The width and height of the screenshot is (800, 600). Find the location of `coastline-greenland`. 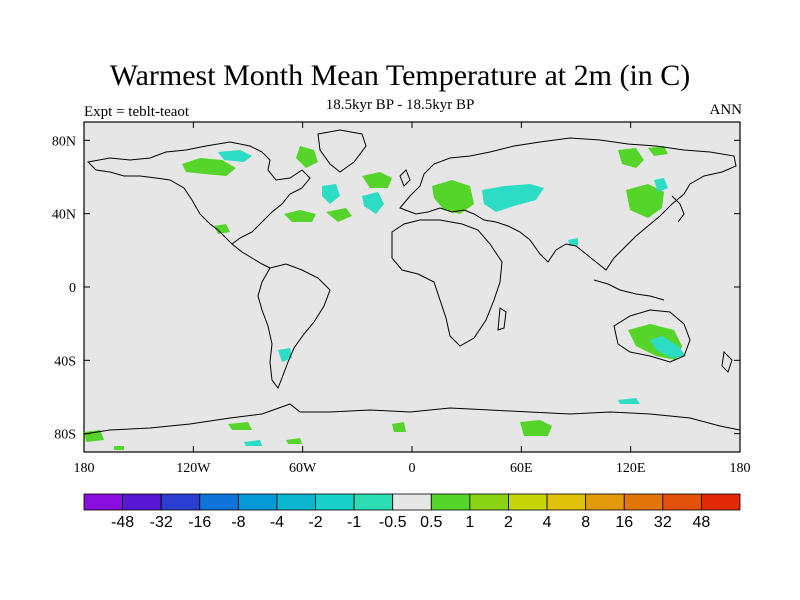

coastline-greenland is located at coordinates (342, 151).